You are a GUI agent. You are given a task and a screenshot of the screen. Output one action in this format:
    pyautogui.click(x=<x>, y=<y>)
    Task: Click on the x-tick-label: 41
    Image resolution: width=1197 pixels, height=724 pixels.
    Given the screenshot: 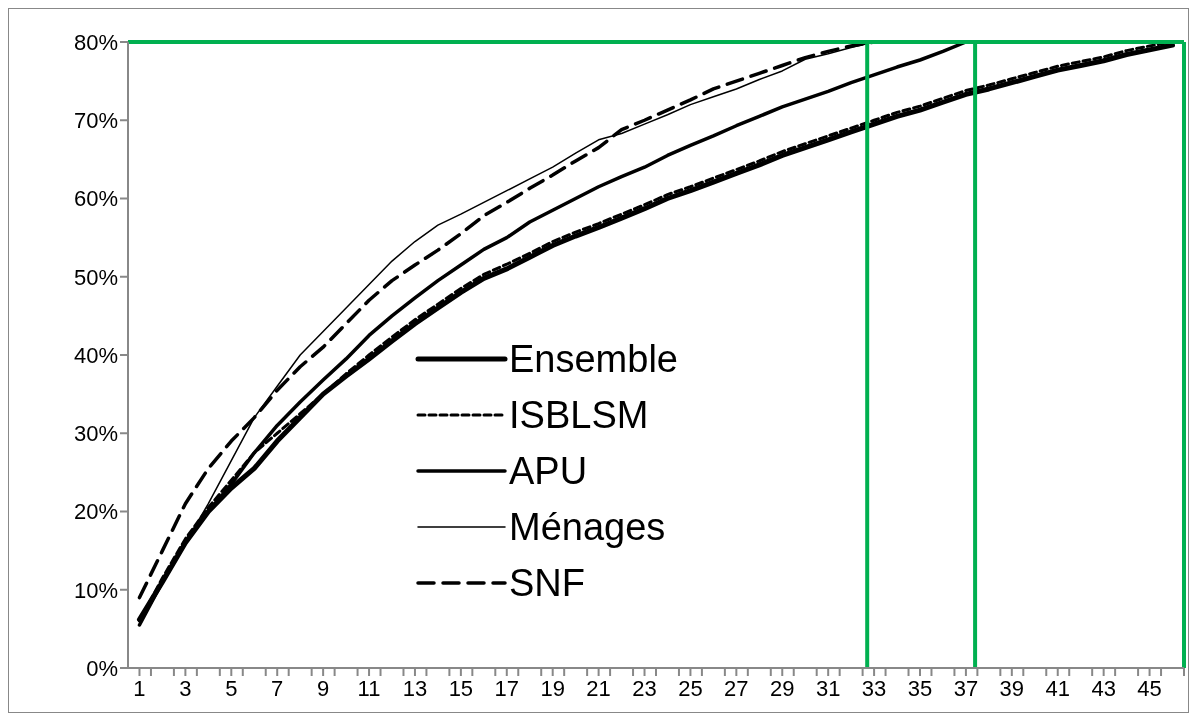 What is the action you would take?
    pyautogui.click(x=1057, y=688)
    